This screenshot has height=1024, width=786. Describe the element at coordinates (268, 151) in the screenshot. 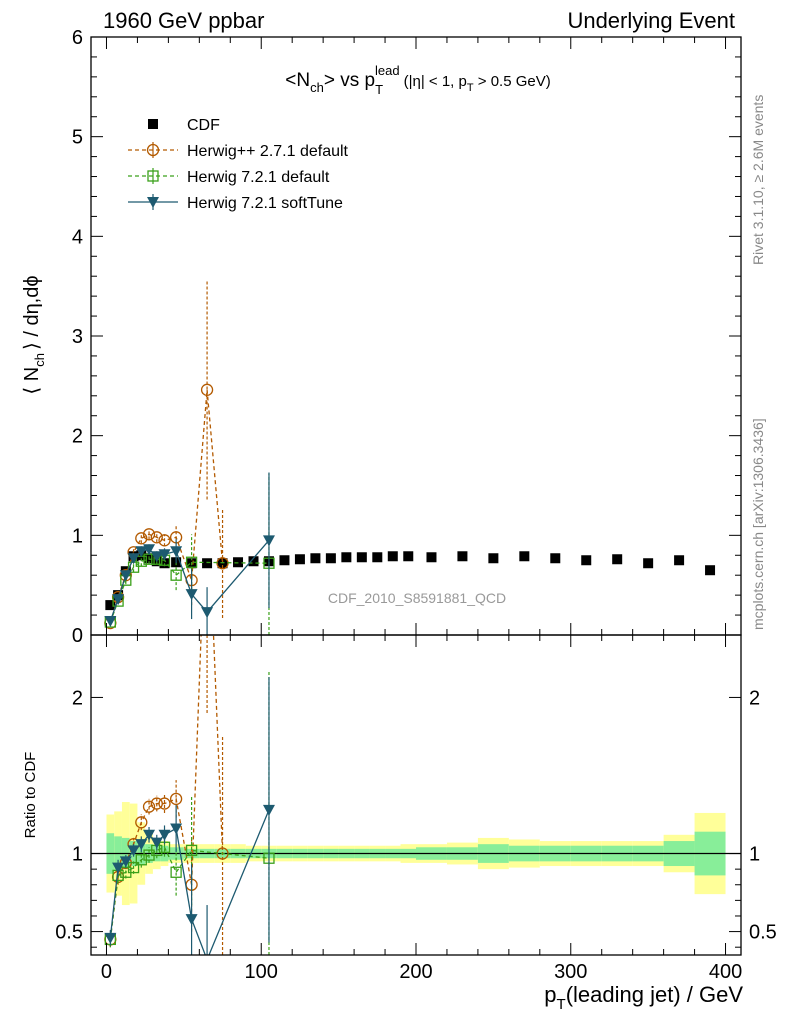

I see `legend-entry: Herwig++ 2.7.1 default` at that location.